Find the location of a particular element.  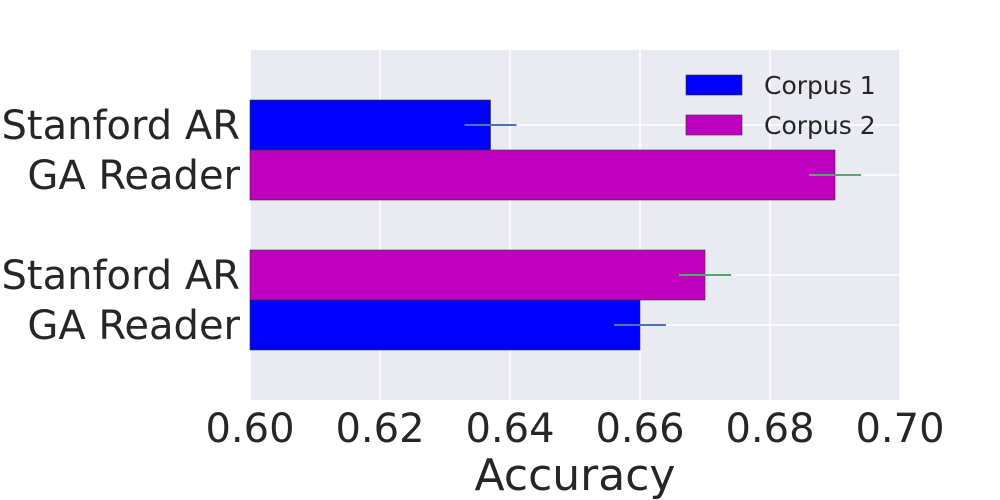

legend-label: Corpus 1 is located at coordinates (820, 85).